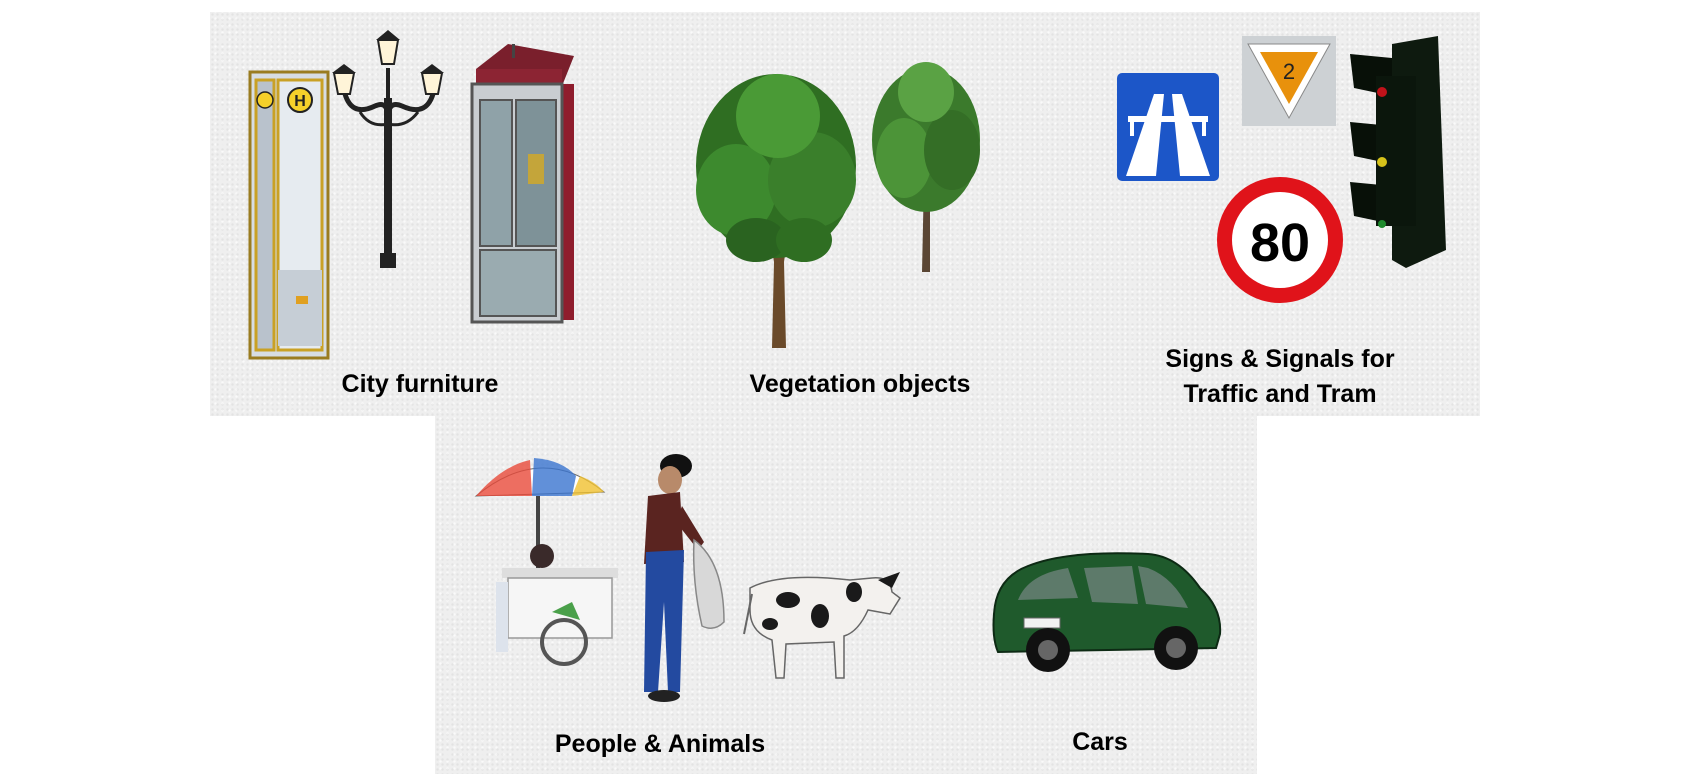 The width and height of the screenshot is (1691, 782). Describe the element at coordinates (1289, 71) in the screenshot. I see `priority-sign-number: 2` at that location.